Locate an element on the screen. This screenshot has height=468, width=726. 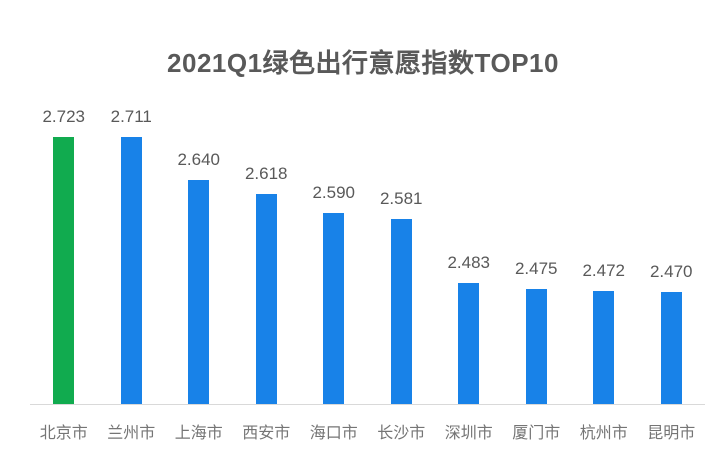
bar-column: 2.618 is located at coordinates (267, 255).